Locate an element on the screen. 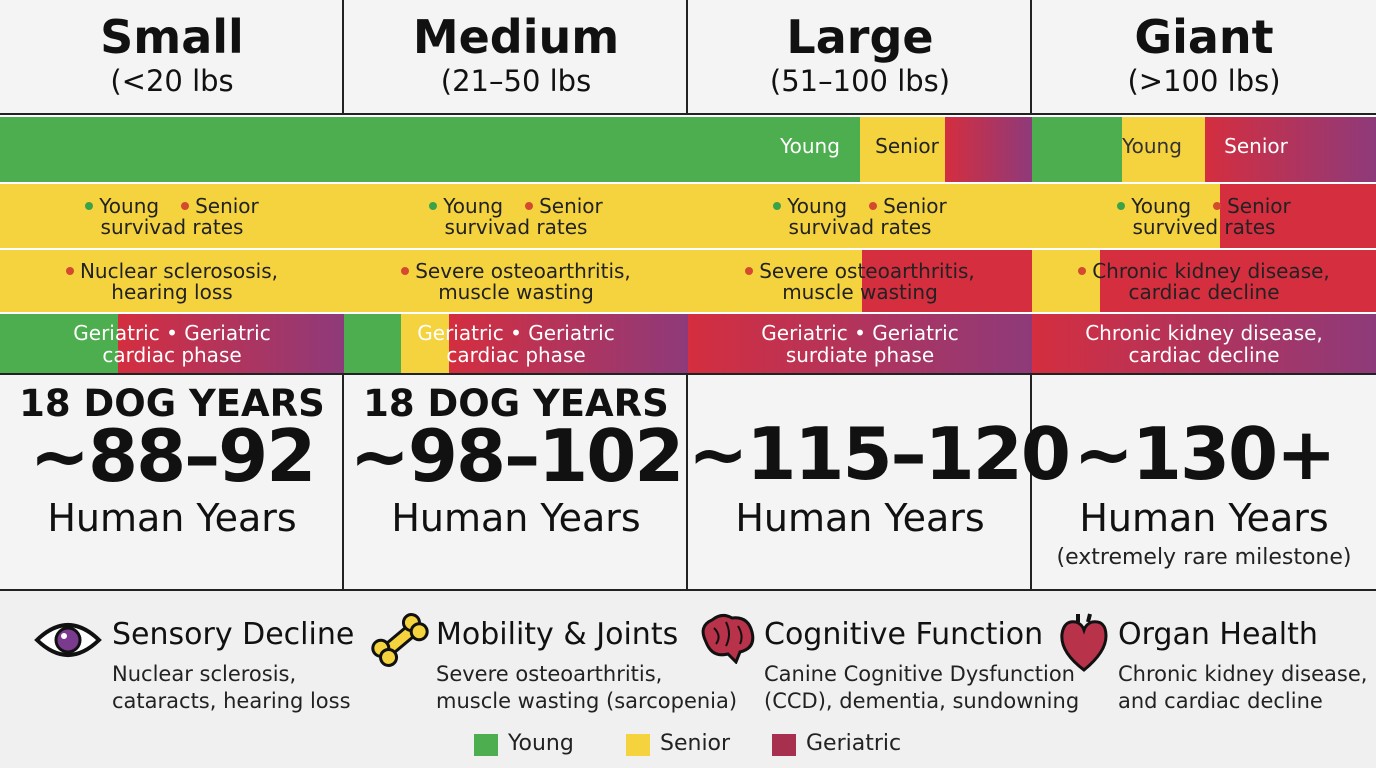 This screenshot has height=768, width=1376. condition-line: Nuclear sclerososis, is located at coordinates (172, 271).